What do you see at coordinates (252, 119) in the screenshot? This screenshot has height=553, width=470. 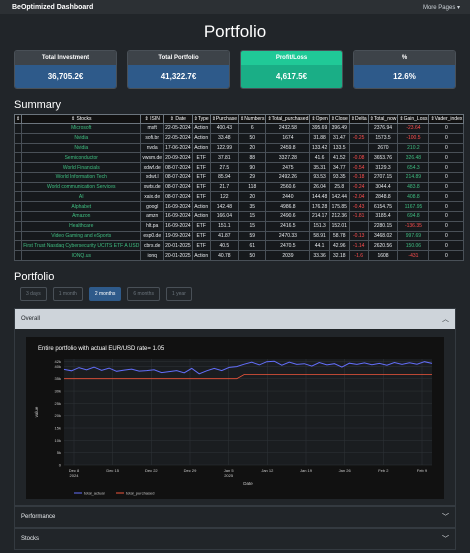 I see `column-header: ⇕Numbers` at bounding box center [252, 119].